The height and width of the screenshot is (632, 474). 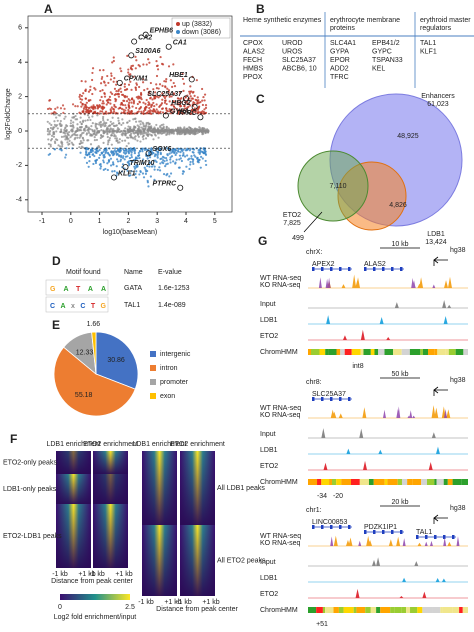 I want to click on legend-swatch, so click(x=153, y=368).